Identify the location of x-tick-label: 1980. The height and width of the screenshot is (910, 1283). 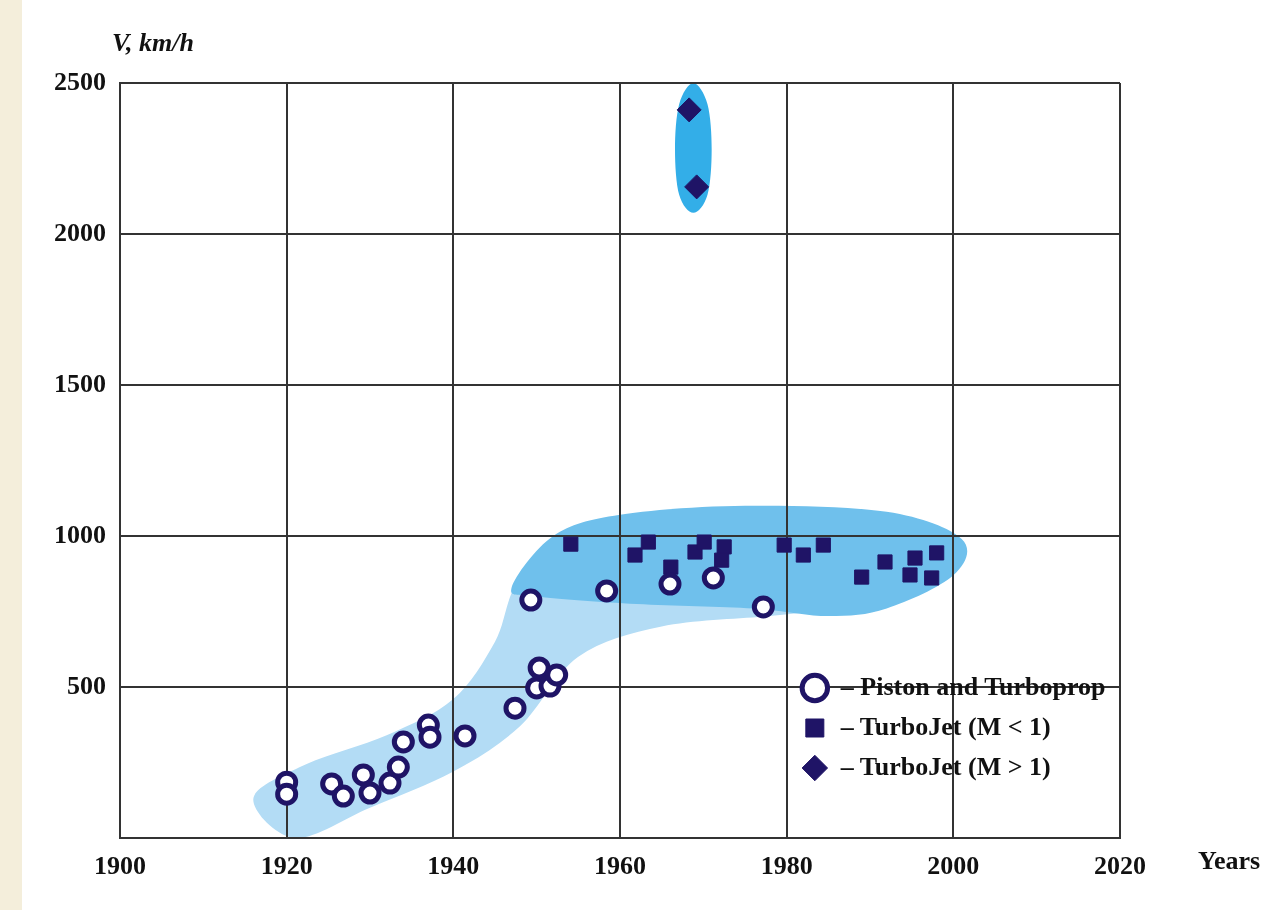
(786, 866).